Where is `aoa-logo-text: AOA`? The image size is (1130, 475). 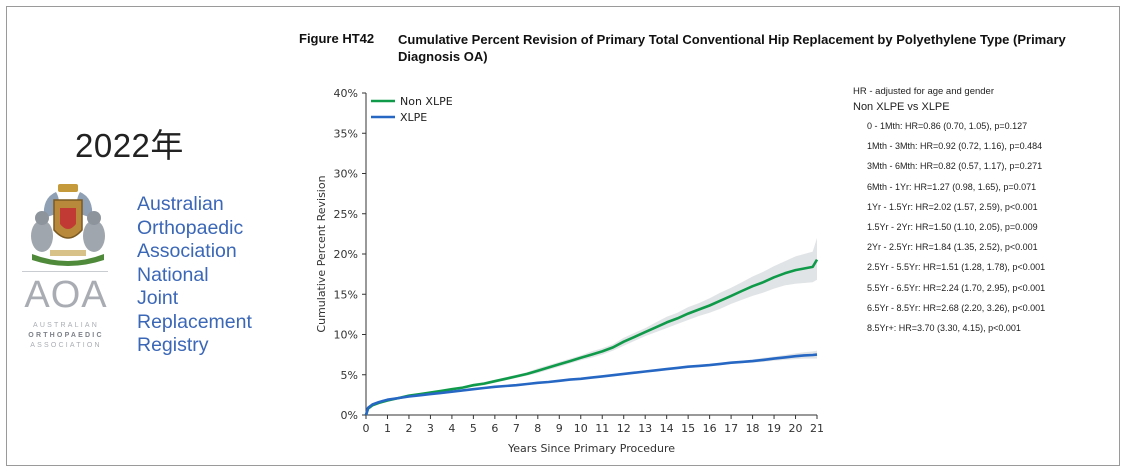 aoa-logo-text: AOA is located at coordinates (66, 295).